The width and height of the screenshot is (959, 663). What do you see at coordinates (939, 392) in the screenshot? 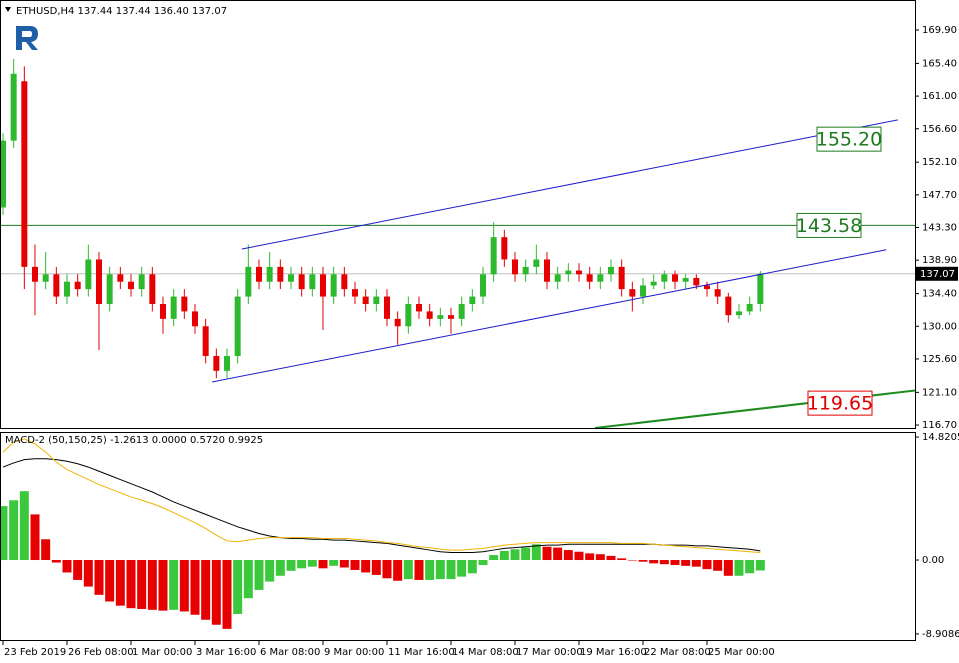
I see `y-tick-label: 121.10` at bounding box center [939, 392].